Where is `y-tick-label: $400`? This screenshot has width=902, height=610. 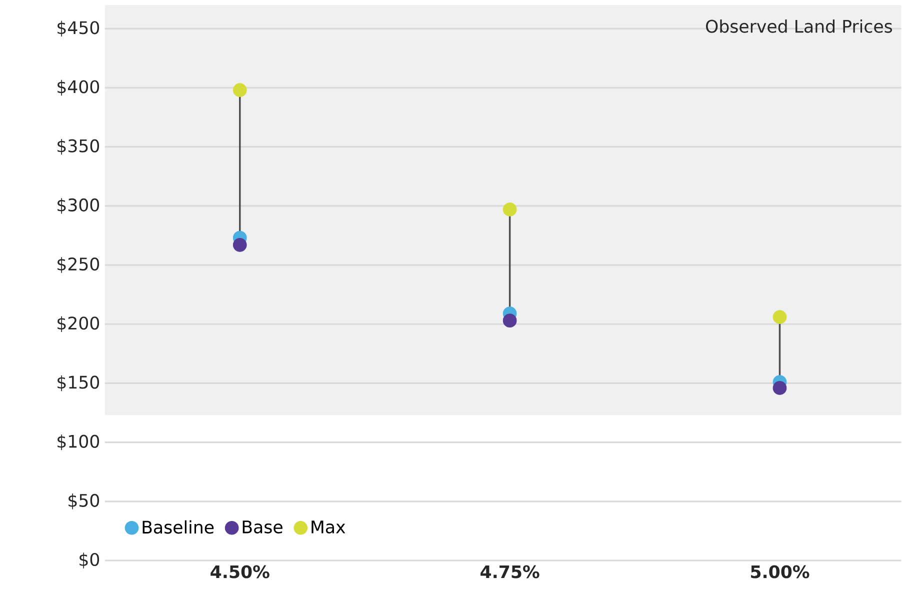
y-tick-label: $400 is located at coordinates (79, 88).